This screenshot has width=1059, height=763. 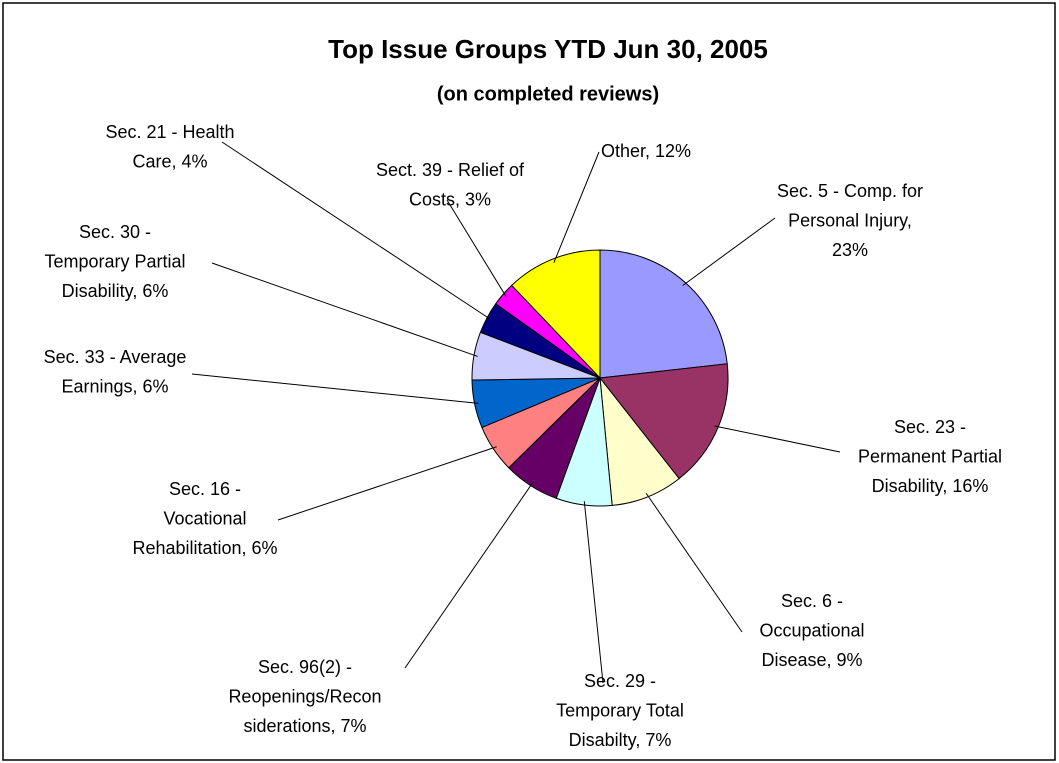 I want to click on slice-label: Sect. 39 - Relief of, so click(x=450, y=170).